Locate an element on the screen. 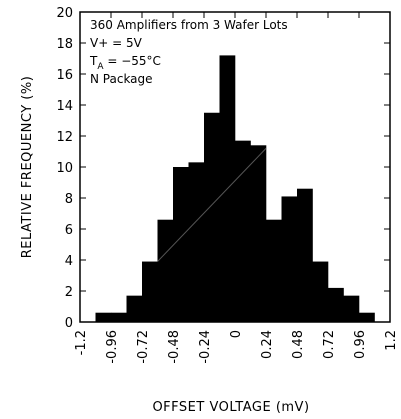 This screenshot has height=419, width=401. x-tick-label: 0.72 is located at coordinates (329, 344).